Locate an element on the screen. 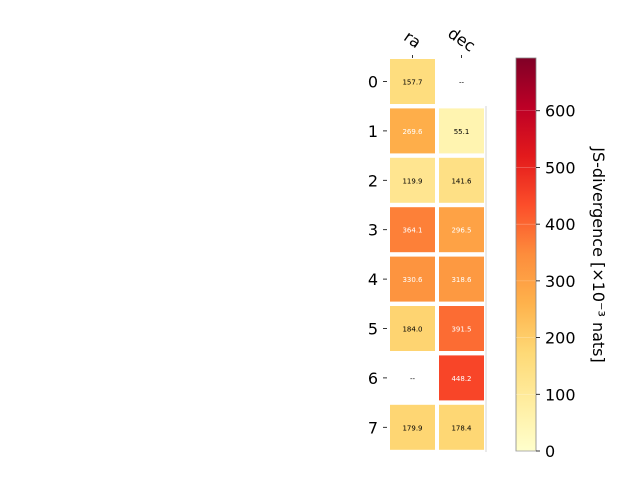  cell-value-label: 119.9 is located at coordinates (412, 181).